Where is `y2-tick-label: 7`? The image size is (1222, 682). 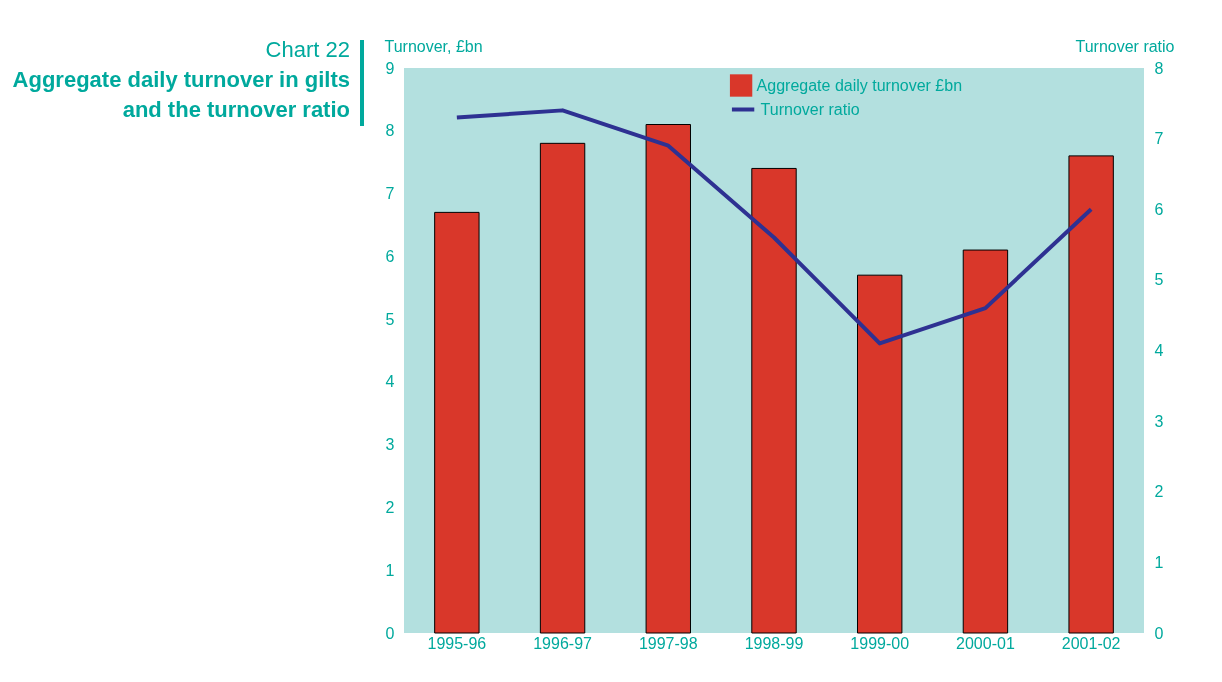 y2-tick-label: 7 is located at coordinates (1159, 139).